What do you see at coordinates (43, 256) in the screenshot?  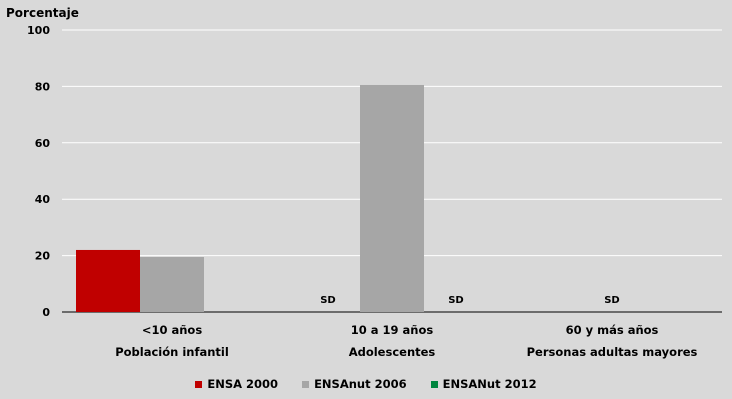 I see `y-tick-label: 20` at bounding box center [43, 256].